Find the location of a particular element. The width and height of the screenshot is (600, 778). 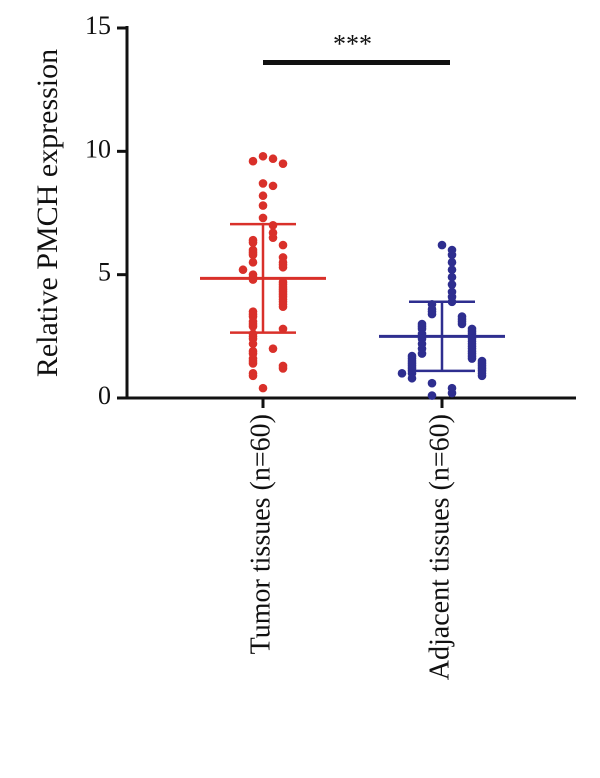

y-tick-label: 10 is located at coordinates (98, 148).